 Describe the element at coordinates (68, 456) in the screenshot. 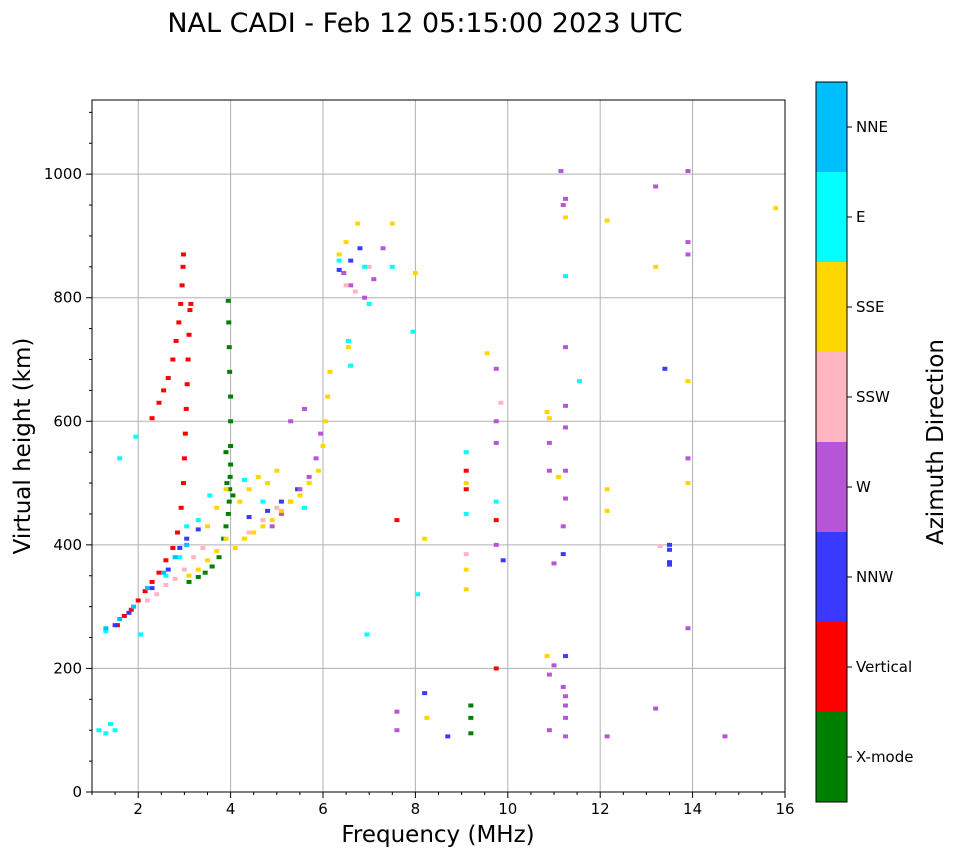

I see `y-axis: 0 200 400 600 800 1000` at that location.